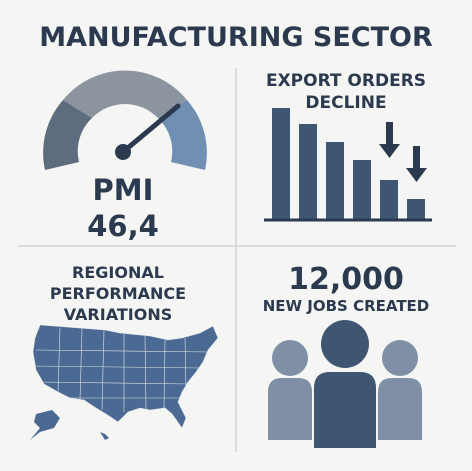 The width and height of the screenshot is (472, 471). What do you see at coordinates (346, 81) in the screenshot?
I see `export-title: EXPORT ORDERS` at bounding box center [346, 81].